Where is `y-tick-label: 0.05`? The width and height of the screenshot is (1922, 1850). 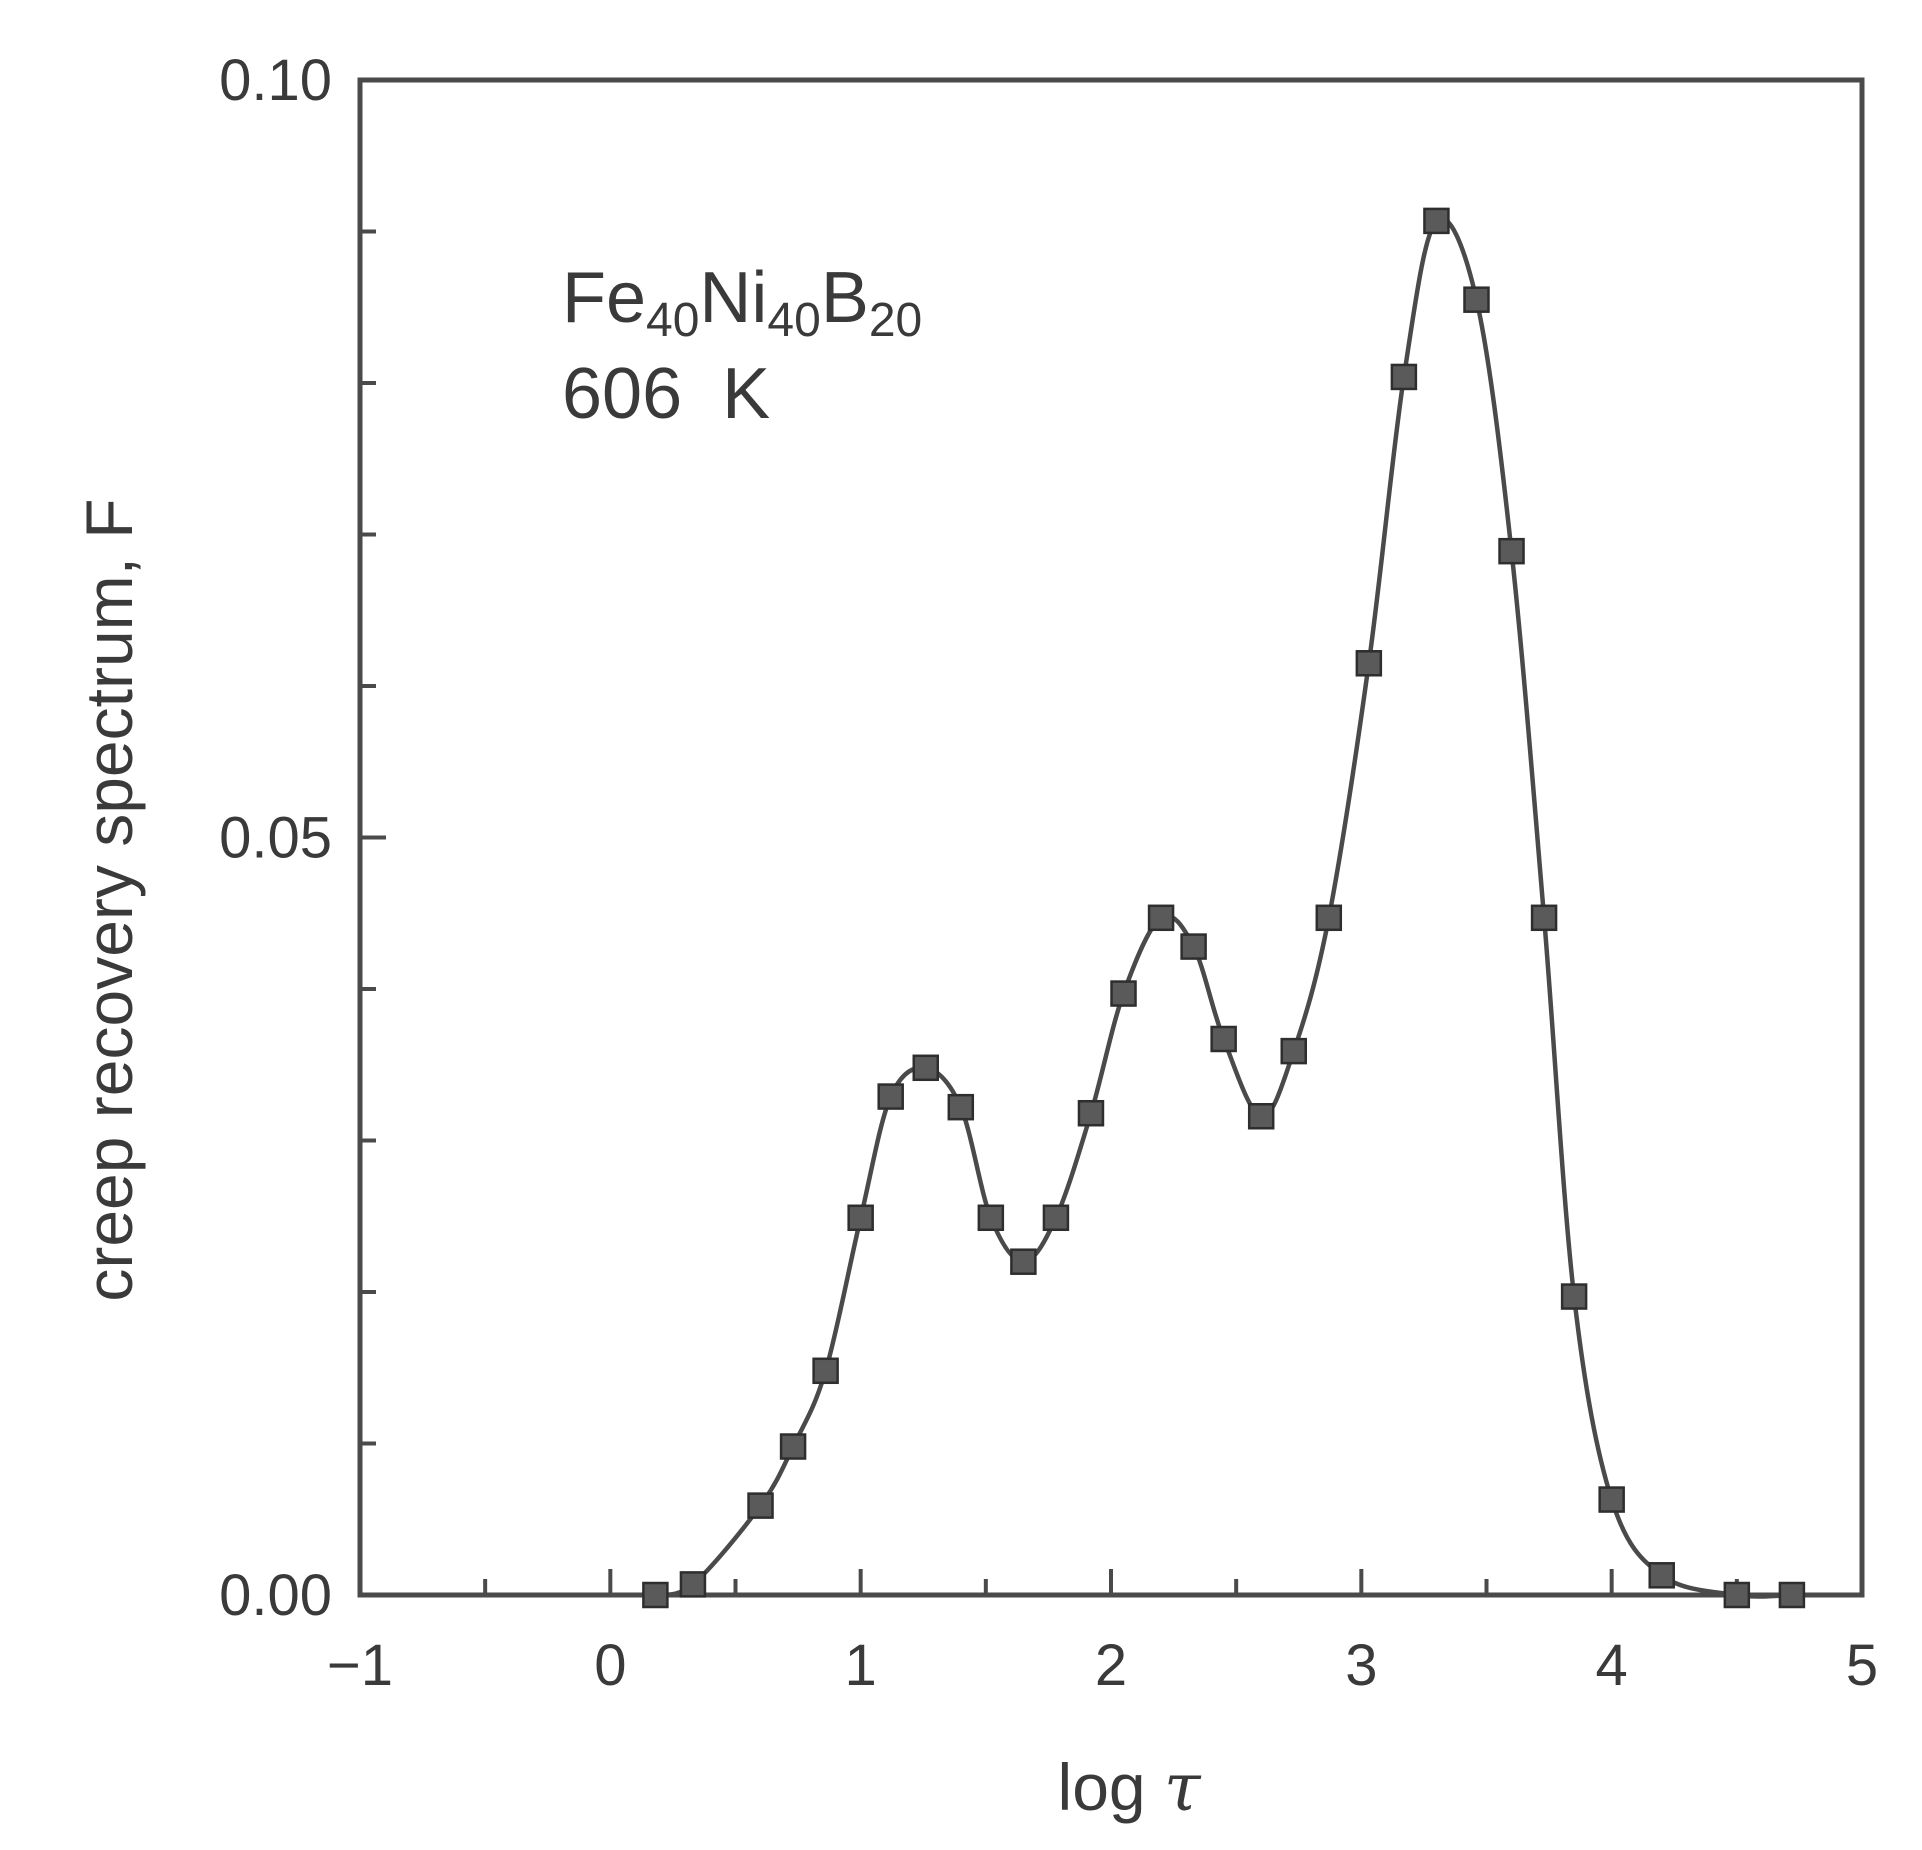
y-tick-label: 0.05 is located at coordinates (275, 838).